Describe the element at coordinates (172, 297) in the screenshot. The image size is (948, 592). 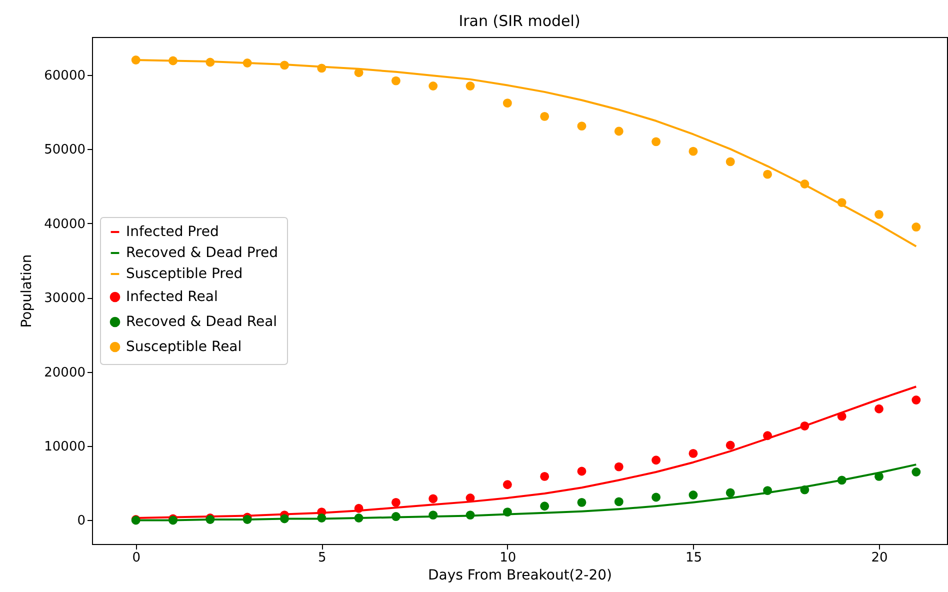
I see `legend-label: Infected Real` at that location.